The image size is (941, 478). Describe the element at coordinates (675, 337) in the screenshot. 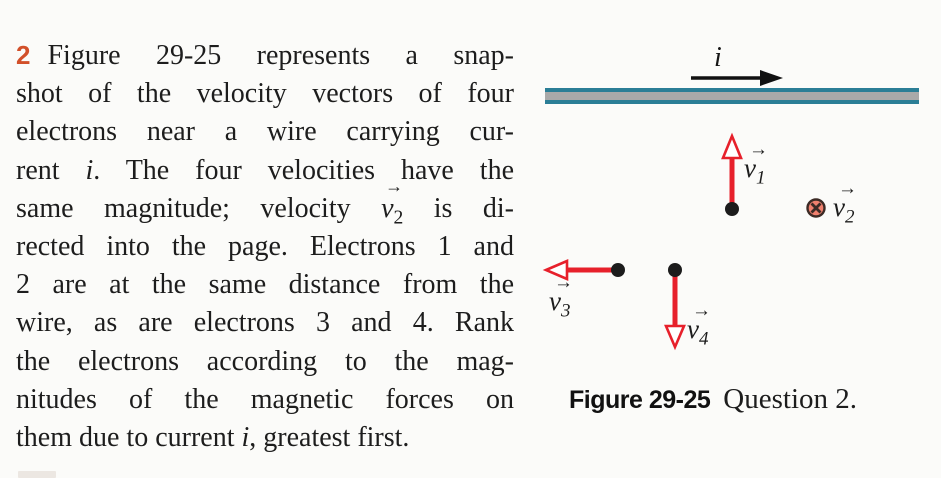

I see `v4-arrow-head` at that location.